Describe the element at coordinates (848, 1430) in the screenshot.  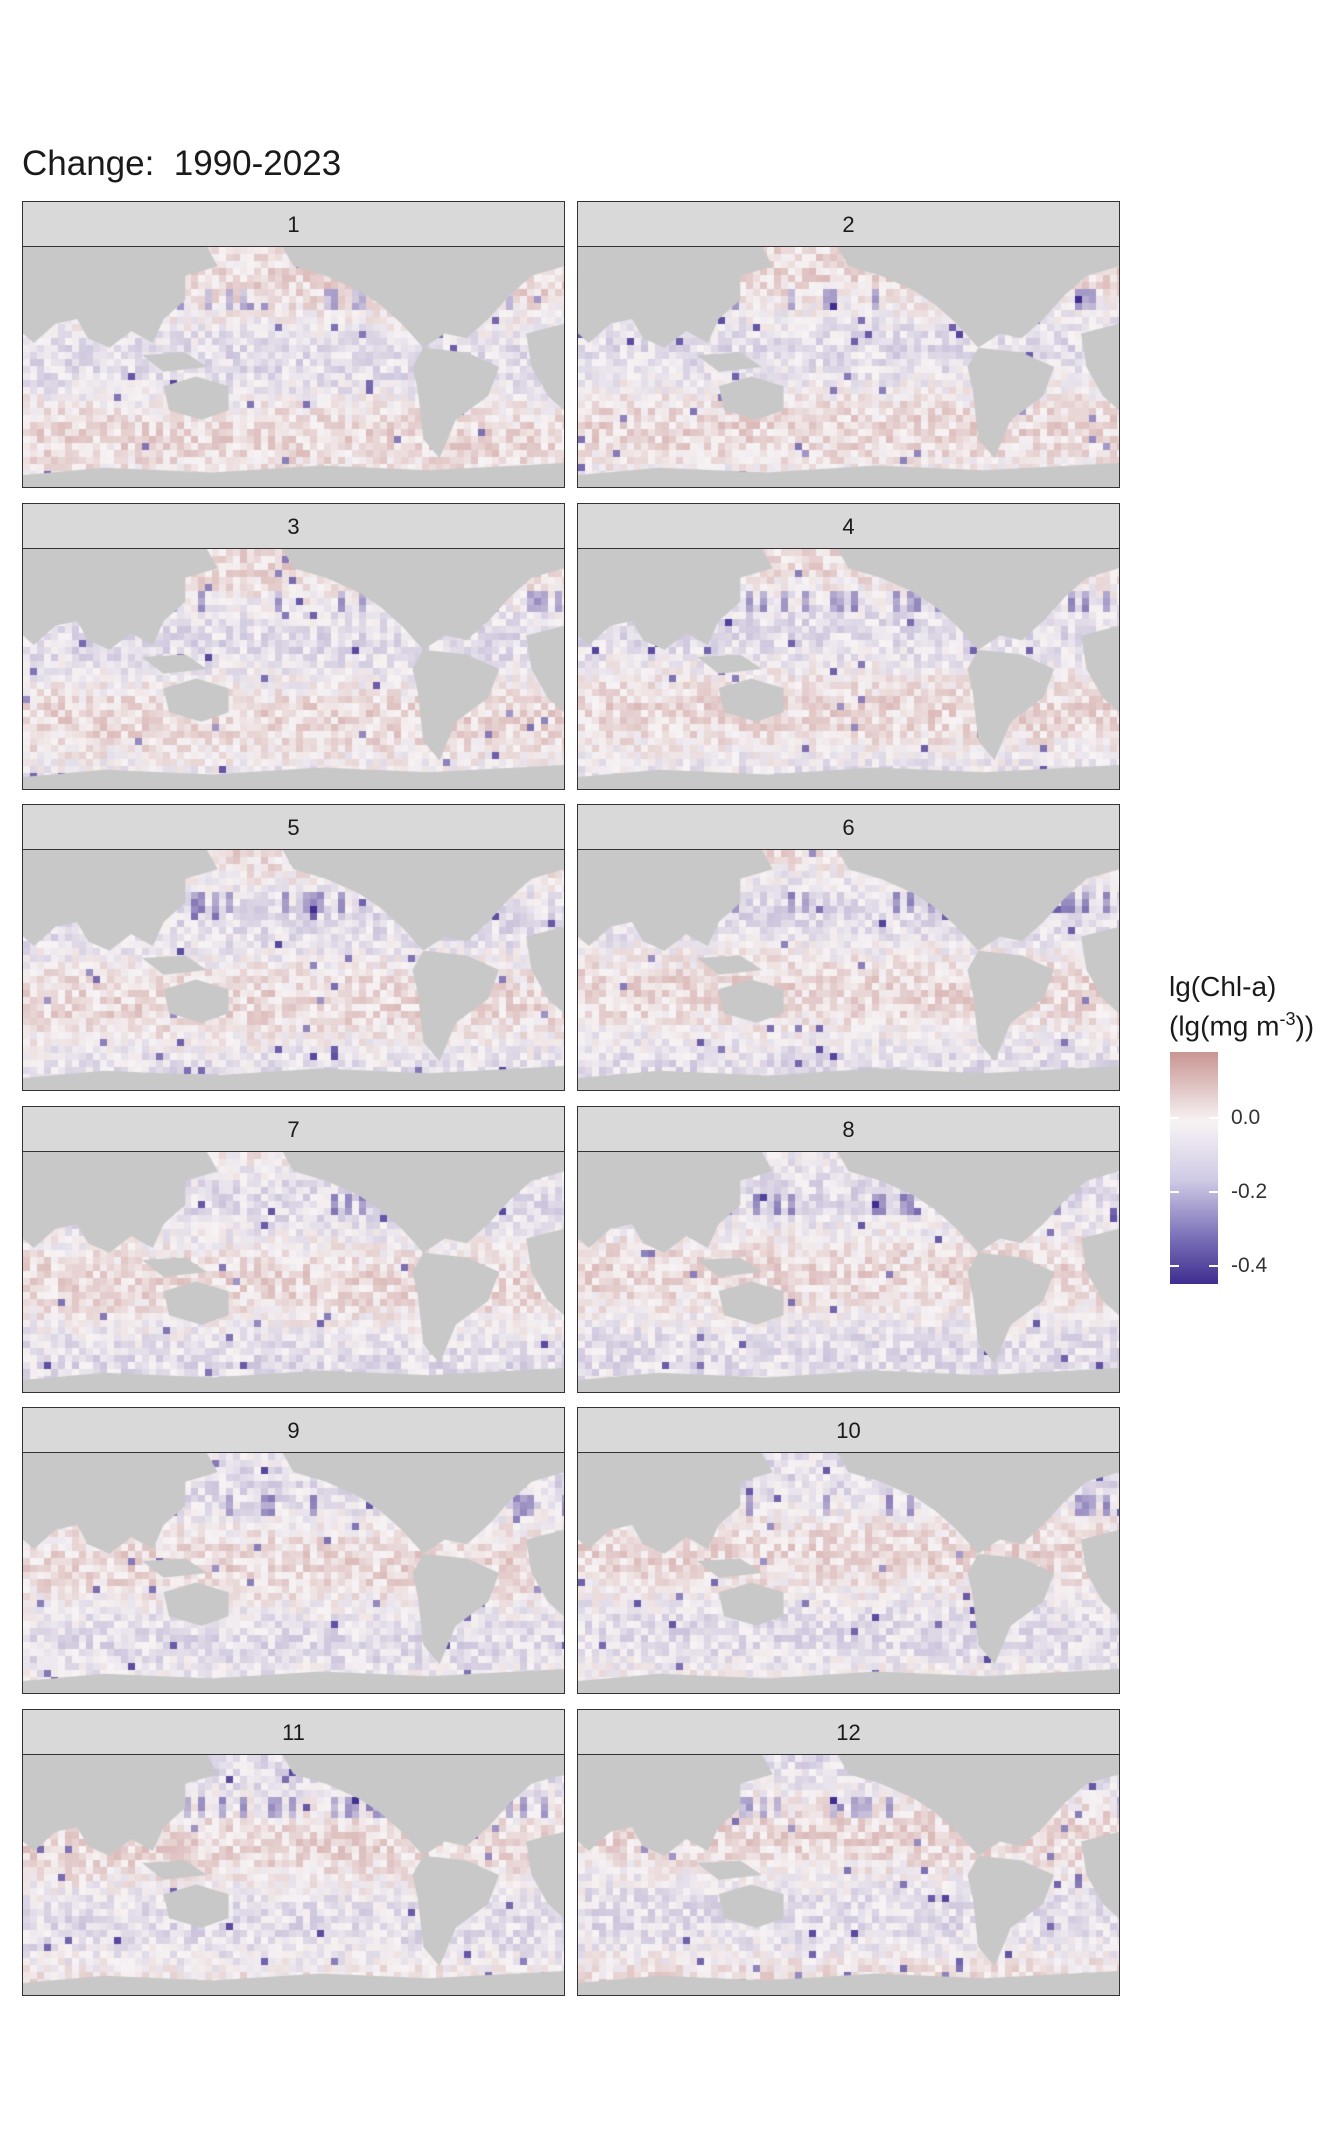
I see `facet-strip-label: 10` at that location.